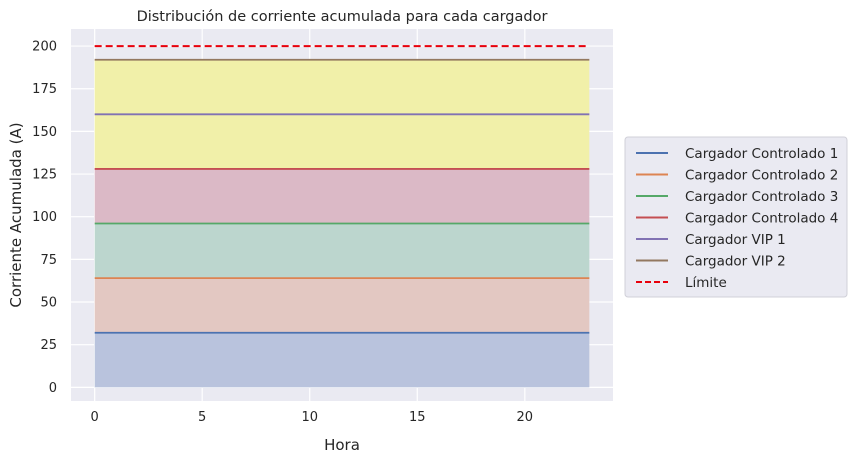 The height and width of the screenshot is (463, 856). What do you see at coordinates (44, 47) in the screenshot?
I see `y-tick-label: 200` at bounding box center [44, 47].